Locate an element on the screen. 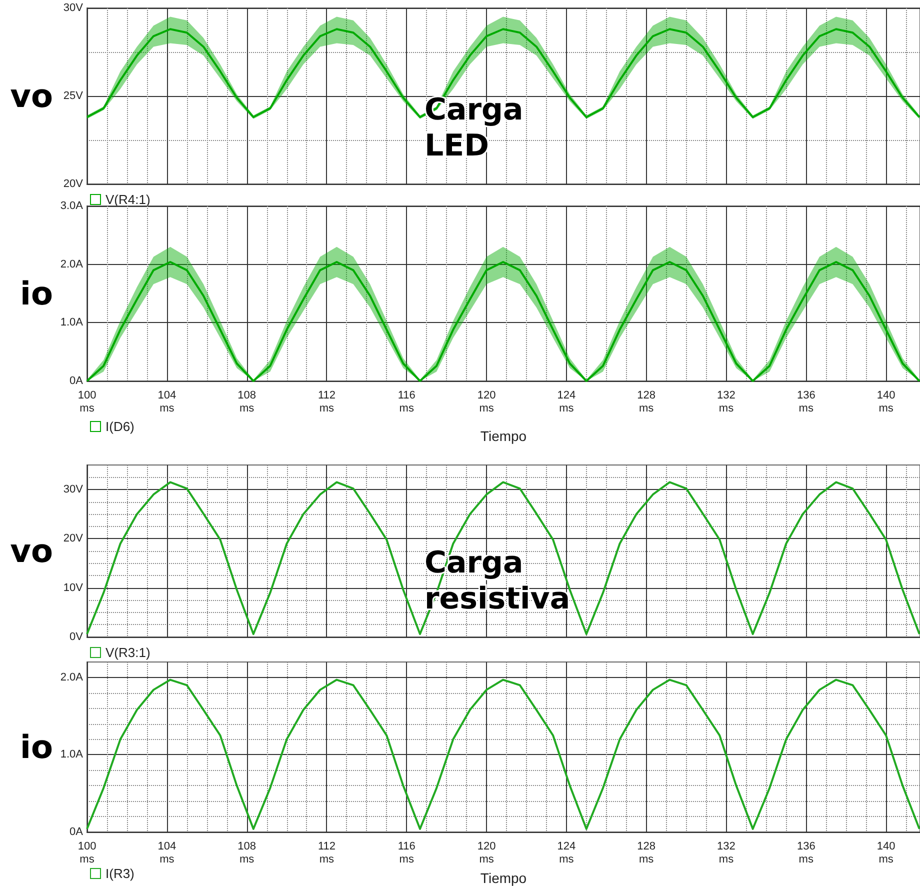 The image size is (920, 886). legend-label: I(R3) is located at coordinates (120, 873).